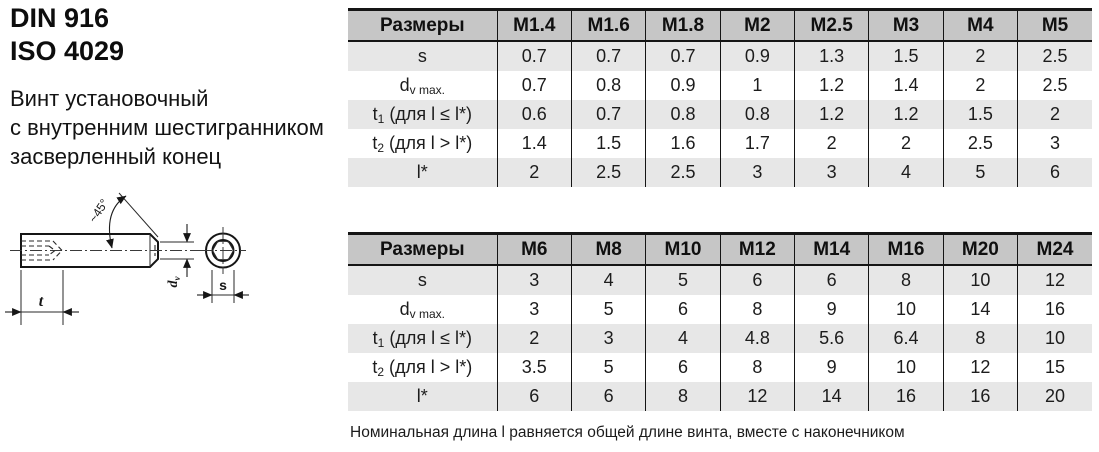  What do you see at coordinates (109, 98) in the screenshot?
I see `description-line: Винт установочный` at bounding box center [109, 98].